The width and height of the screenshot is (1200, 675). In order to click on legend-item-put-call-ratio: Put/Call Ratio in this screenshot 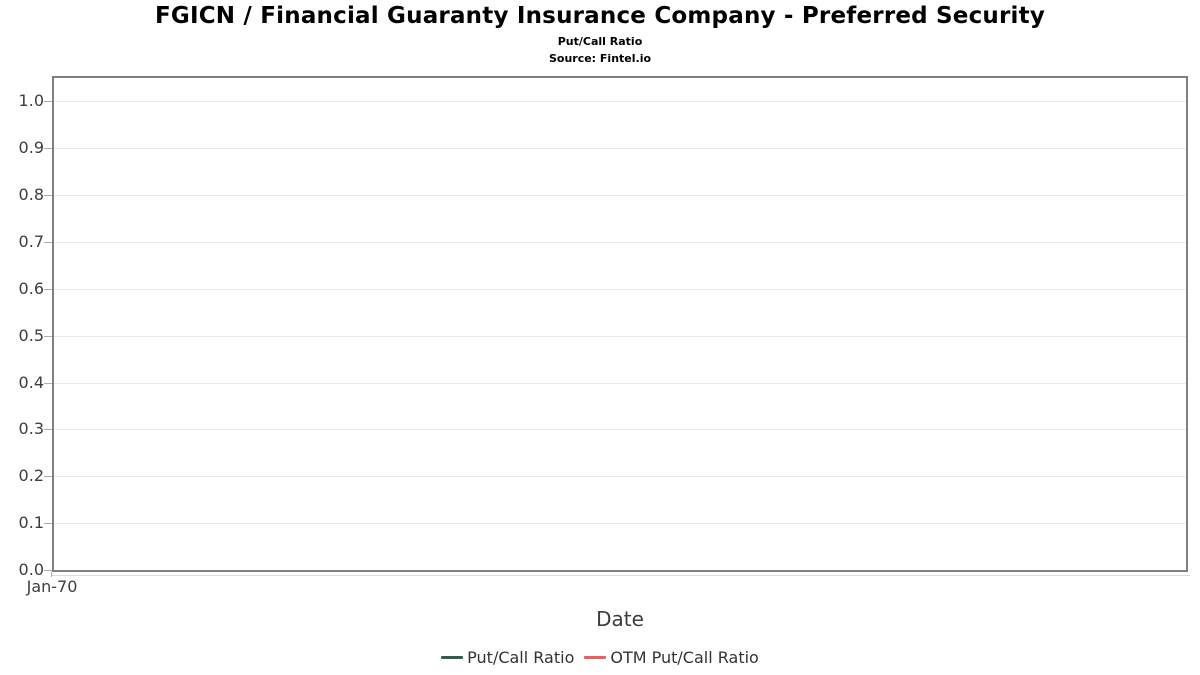, I will do `click(507, 657)`.